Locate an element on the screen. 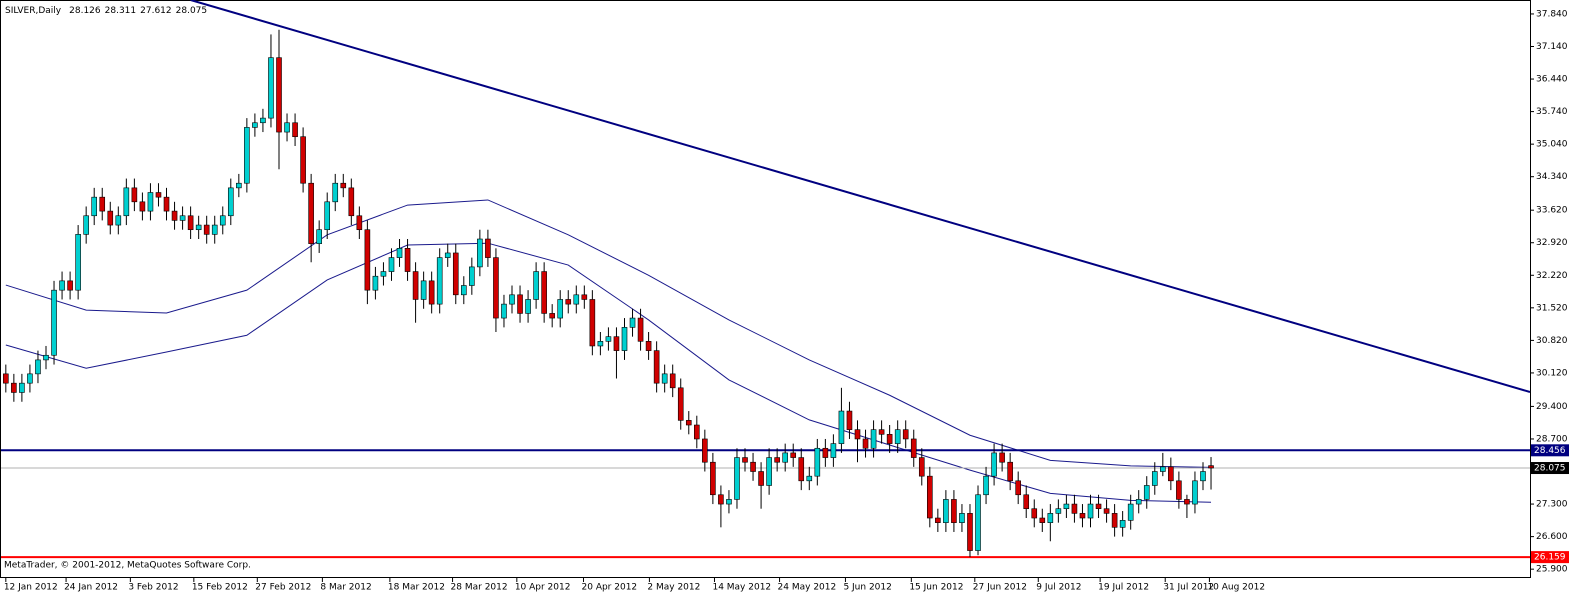 The height and width of the screenshot is (594, 1578). x-tick-label: 9 Jul 2012 is located at coordinates (1058, 588).